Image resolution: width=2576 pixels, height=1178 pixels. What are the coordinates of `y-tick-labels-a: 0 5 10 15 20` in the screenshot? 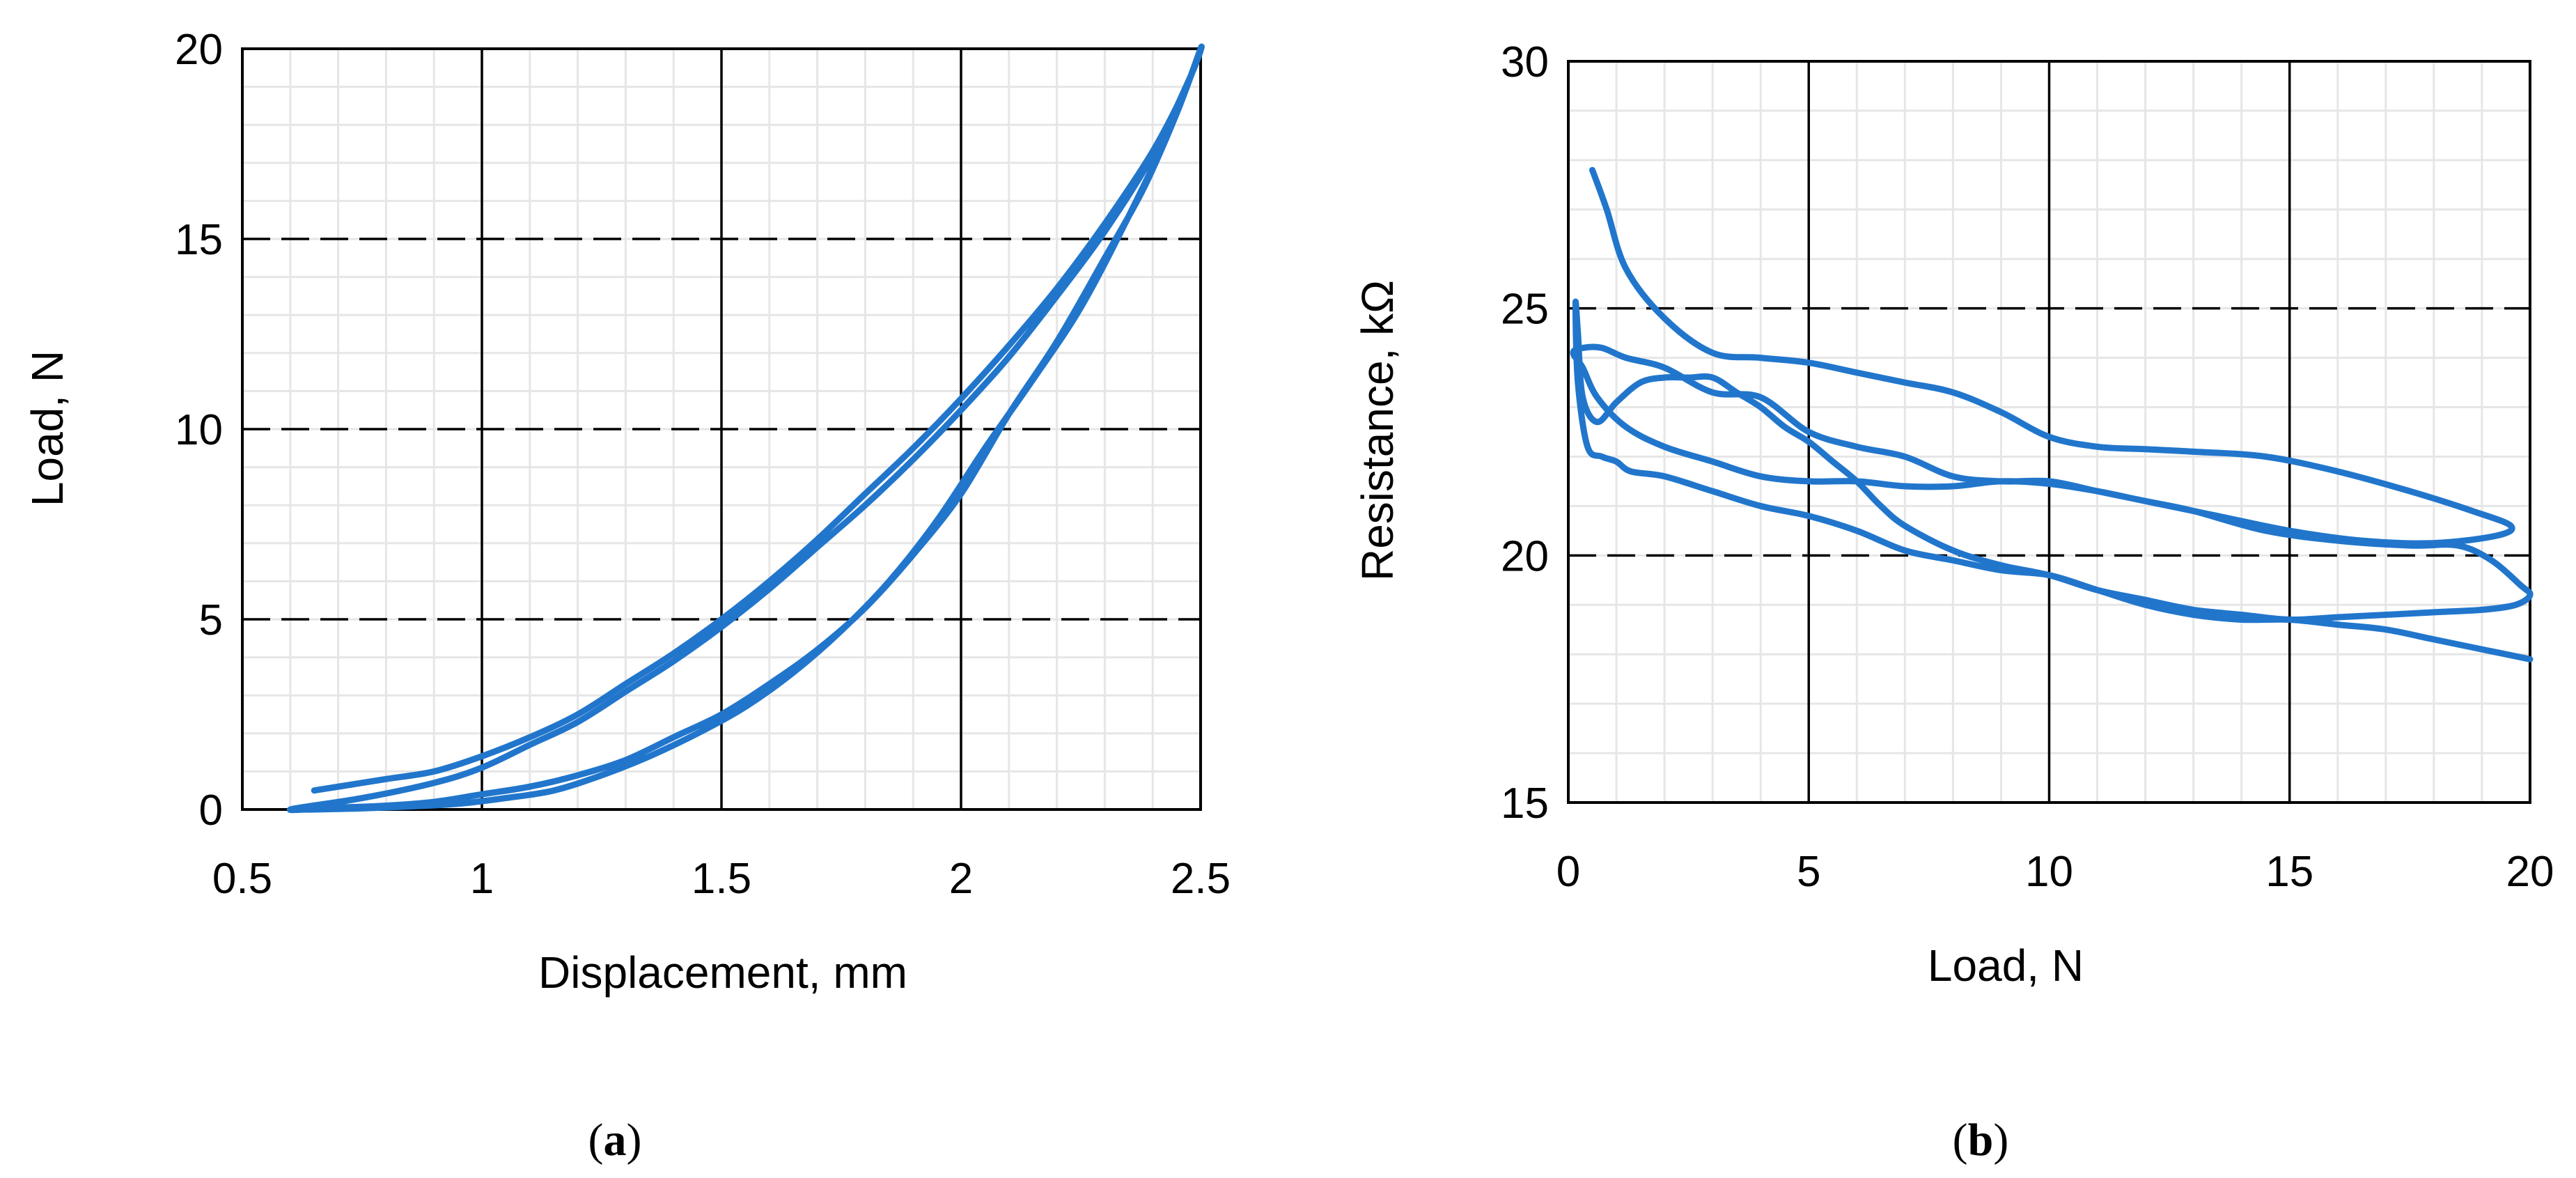 It's located at (199, 431).